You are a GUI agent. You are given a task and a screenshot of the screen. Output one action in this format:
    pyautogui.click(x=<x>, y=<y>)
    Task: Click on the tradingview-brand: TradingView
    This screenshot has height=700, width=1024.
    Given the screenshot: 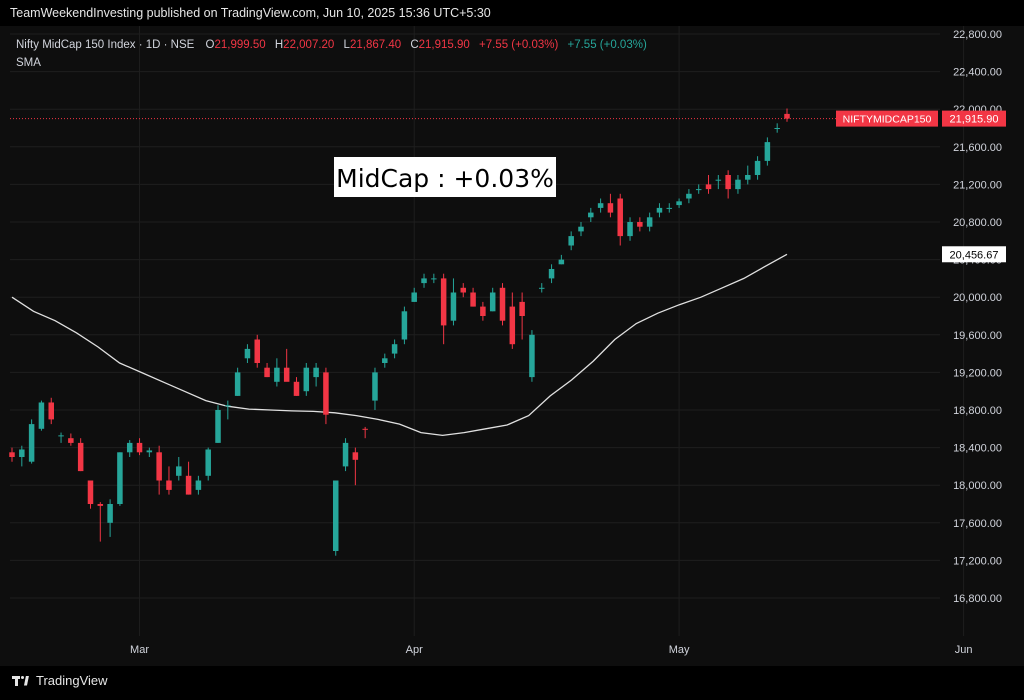 What is the action you would take?
    pyautogui.click(x=72, y=680)
    